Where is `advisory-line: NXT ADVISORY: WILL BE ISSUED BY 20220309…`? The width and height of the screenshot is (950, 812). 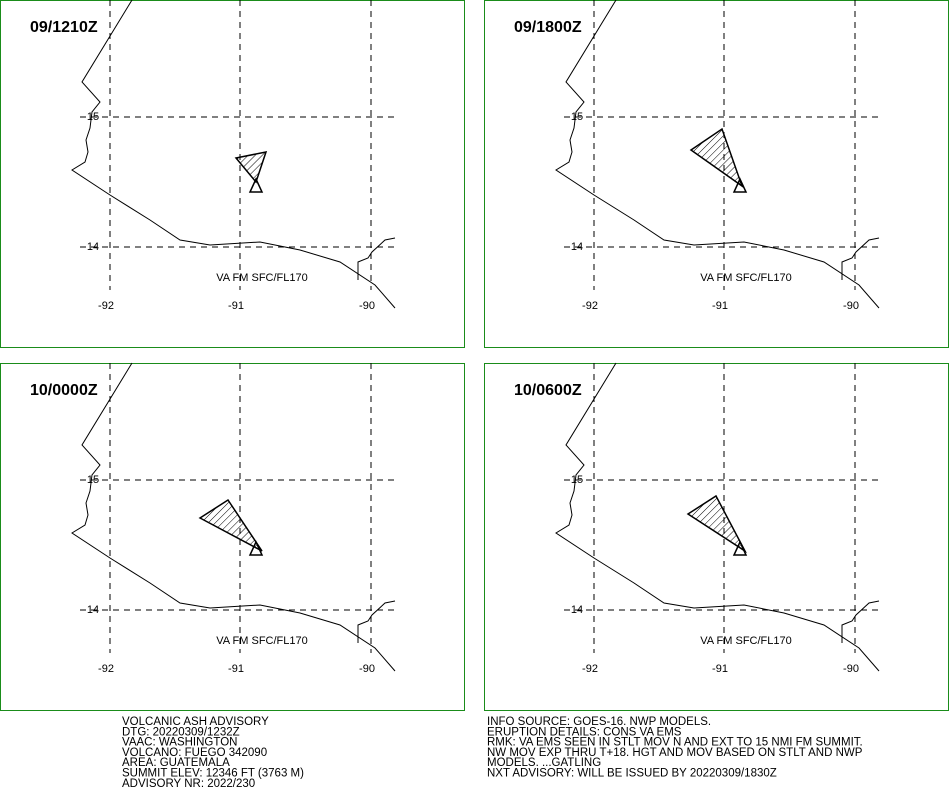 advisory-line: NXT ADVISORY: WILL BE ISSUED BY 20220309… is located at coordinates (632, 774).